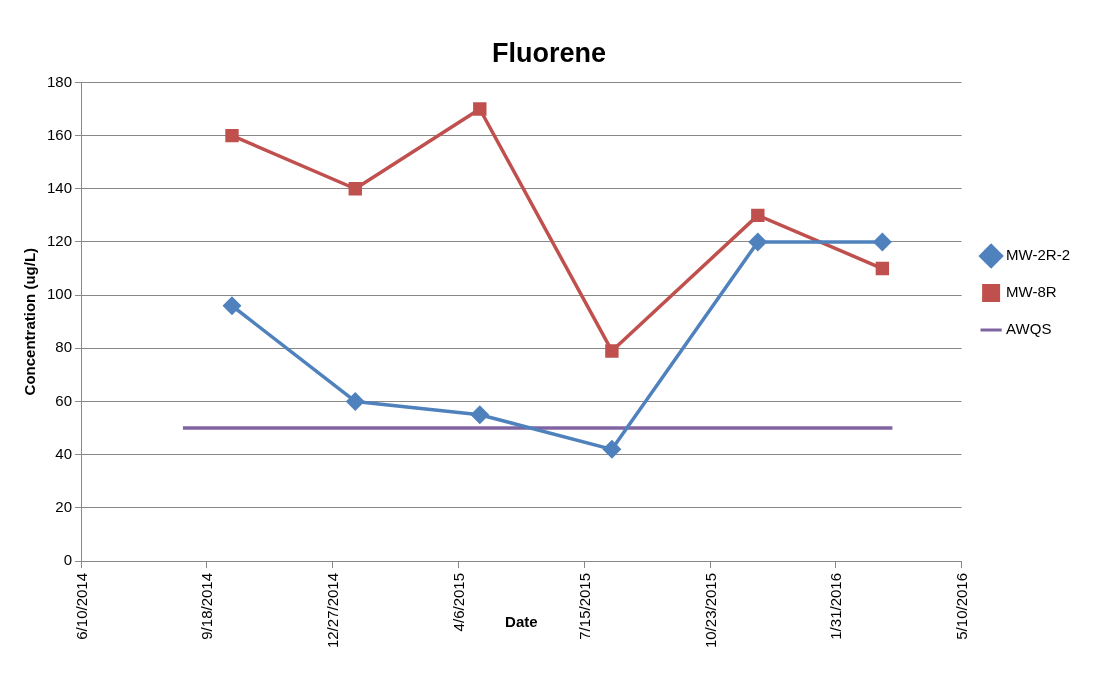 This screenshot has height=677, width=1098. Describe the element at coordinates (64, 506) in the screenshot. I see `y-tick-label: 20` at that location.